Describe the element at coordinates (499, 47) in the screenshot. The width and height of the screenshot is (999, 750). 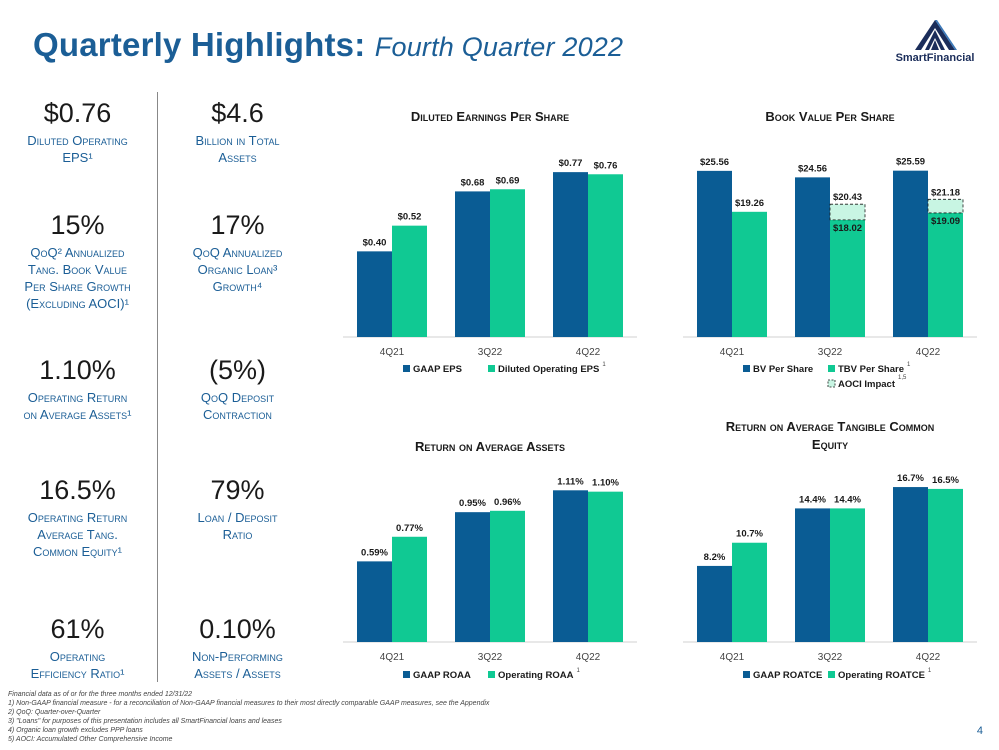
I see `page-title-sub: Fourth Quarter 2022` at that location.